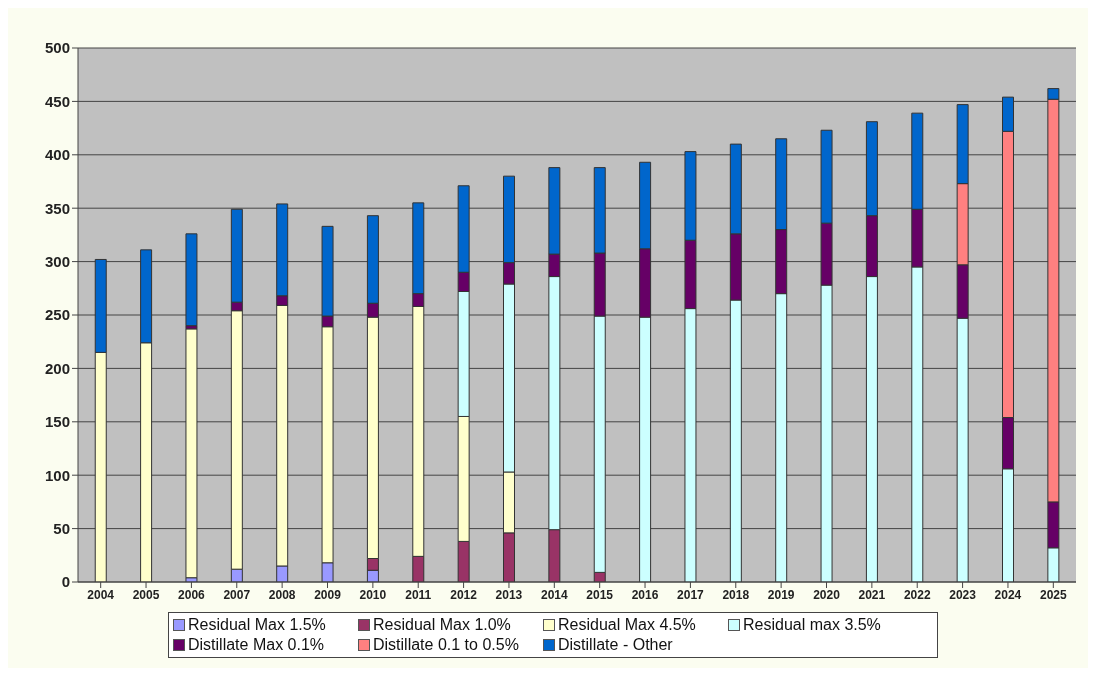 The height and width of the screenshot is (678, 1096). Describe the element at coordinates (57, 368) in the screenshot. I see `y-tick-label: 200` at that location.